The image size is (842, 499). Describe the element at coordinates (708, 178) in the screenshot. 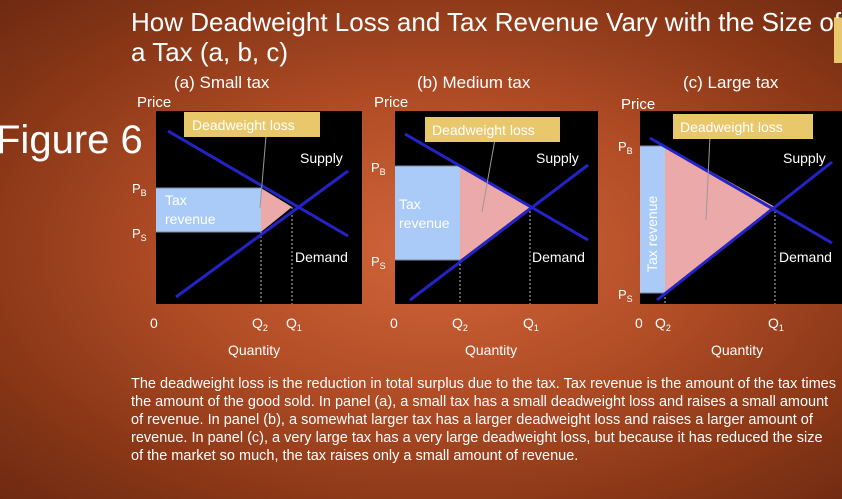

I see `panel-c-dwl-pointer` at that location.